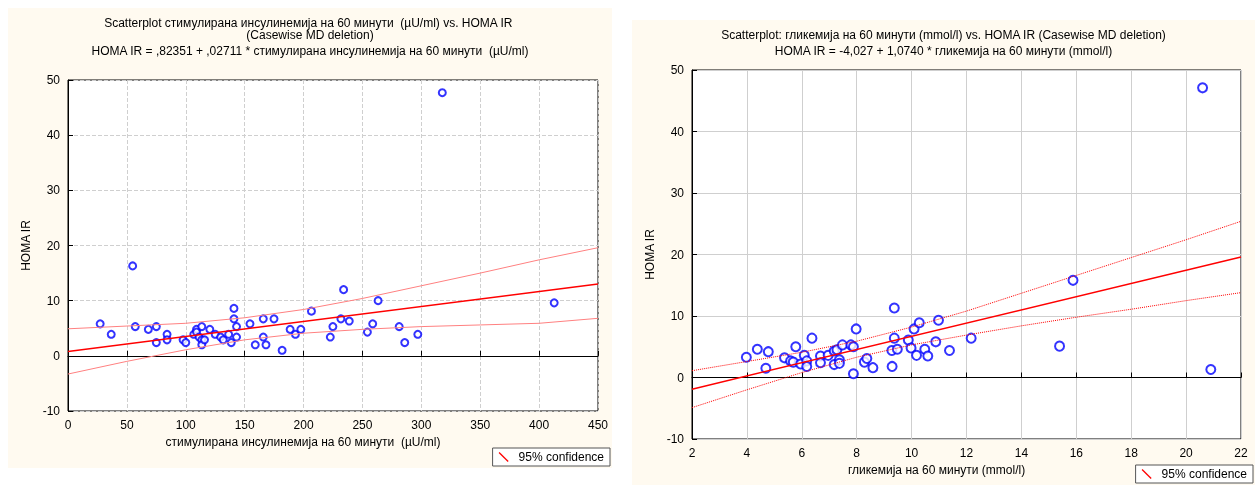  What do you see at coordinates (480, 425) in the screenshot?
I see `x-tick-label: 350` at bounding box center [480, 425].